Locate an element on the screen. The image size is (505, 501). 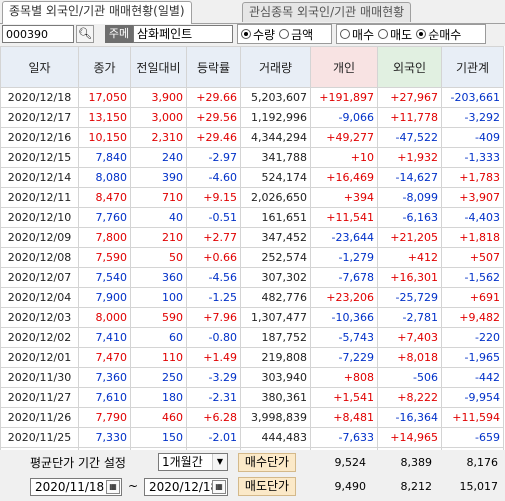
volume-cell: 161,651 is located at coordinates (275, 217).